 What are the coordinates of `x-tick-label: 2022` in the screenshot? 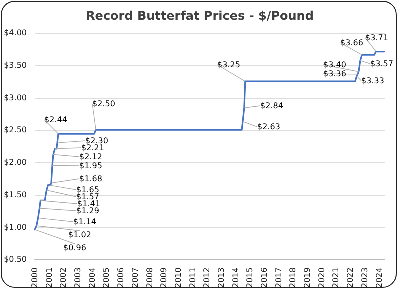 It's located at (351, 278).